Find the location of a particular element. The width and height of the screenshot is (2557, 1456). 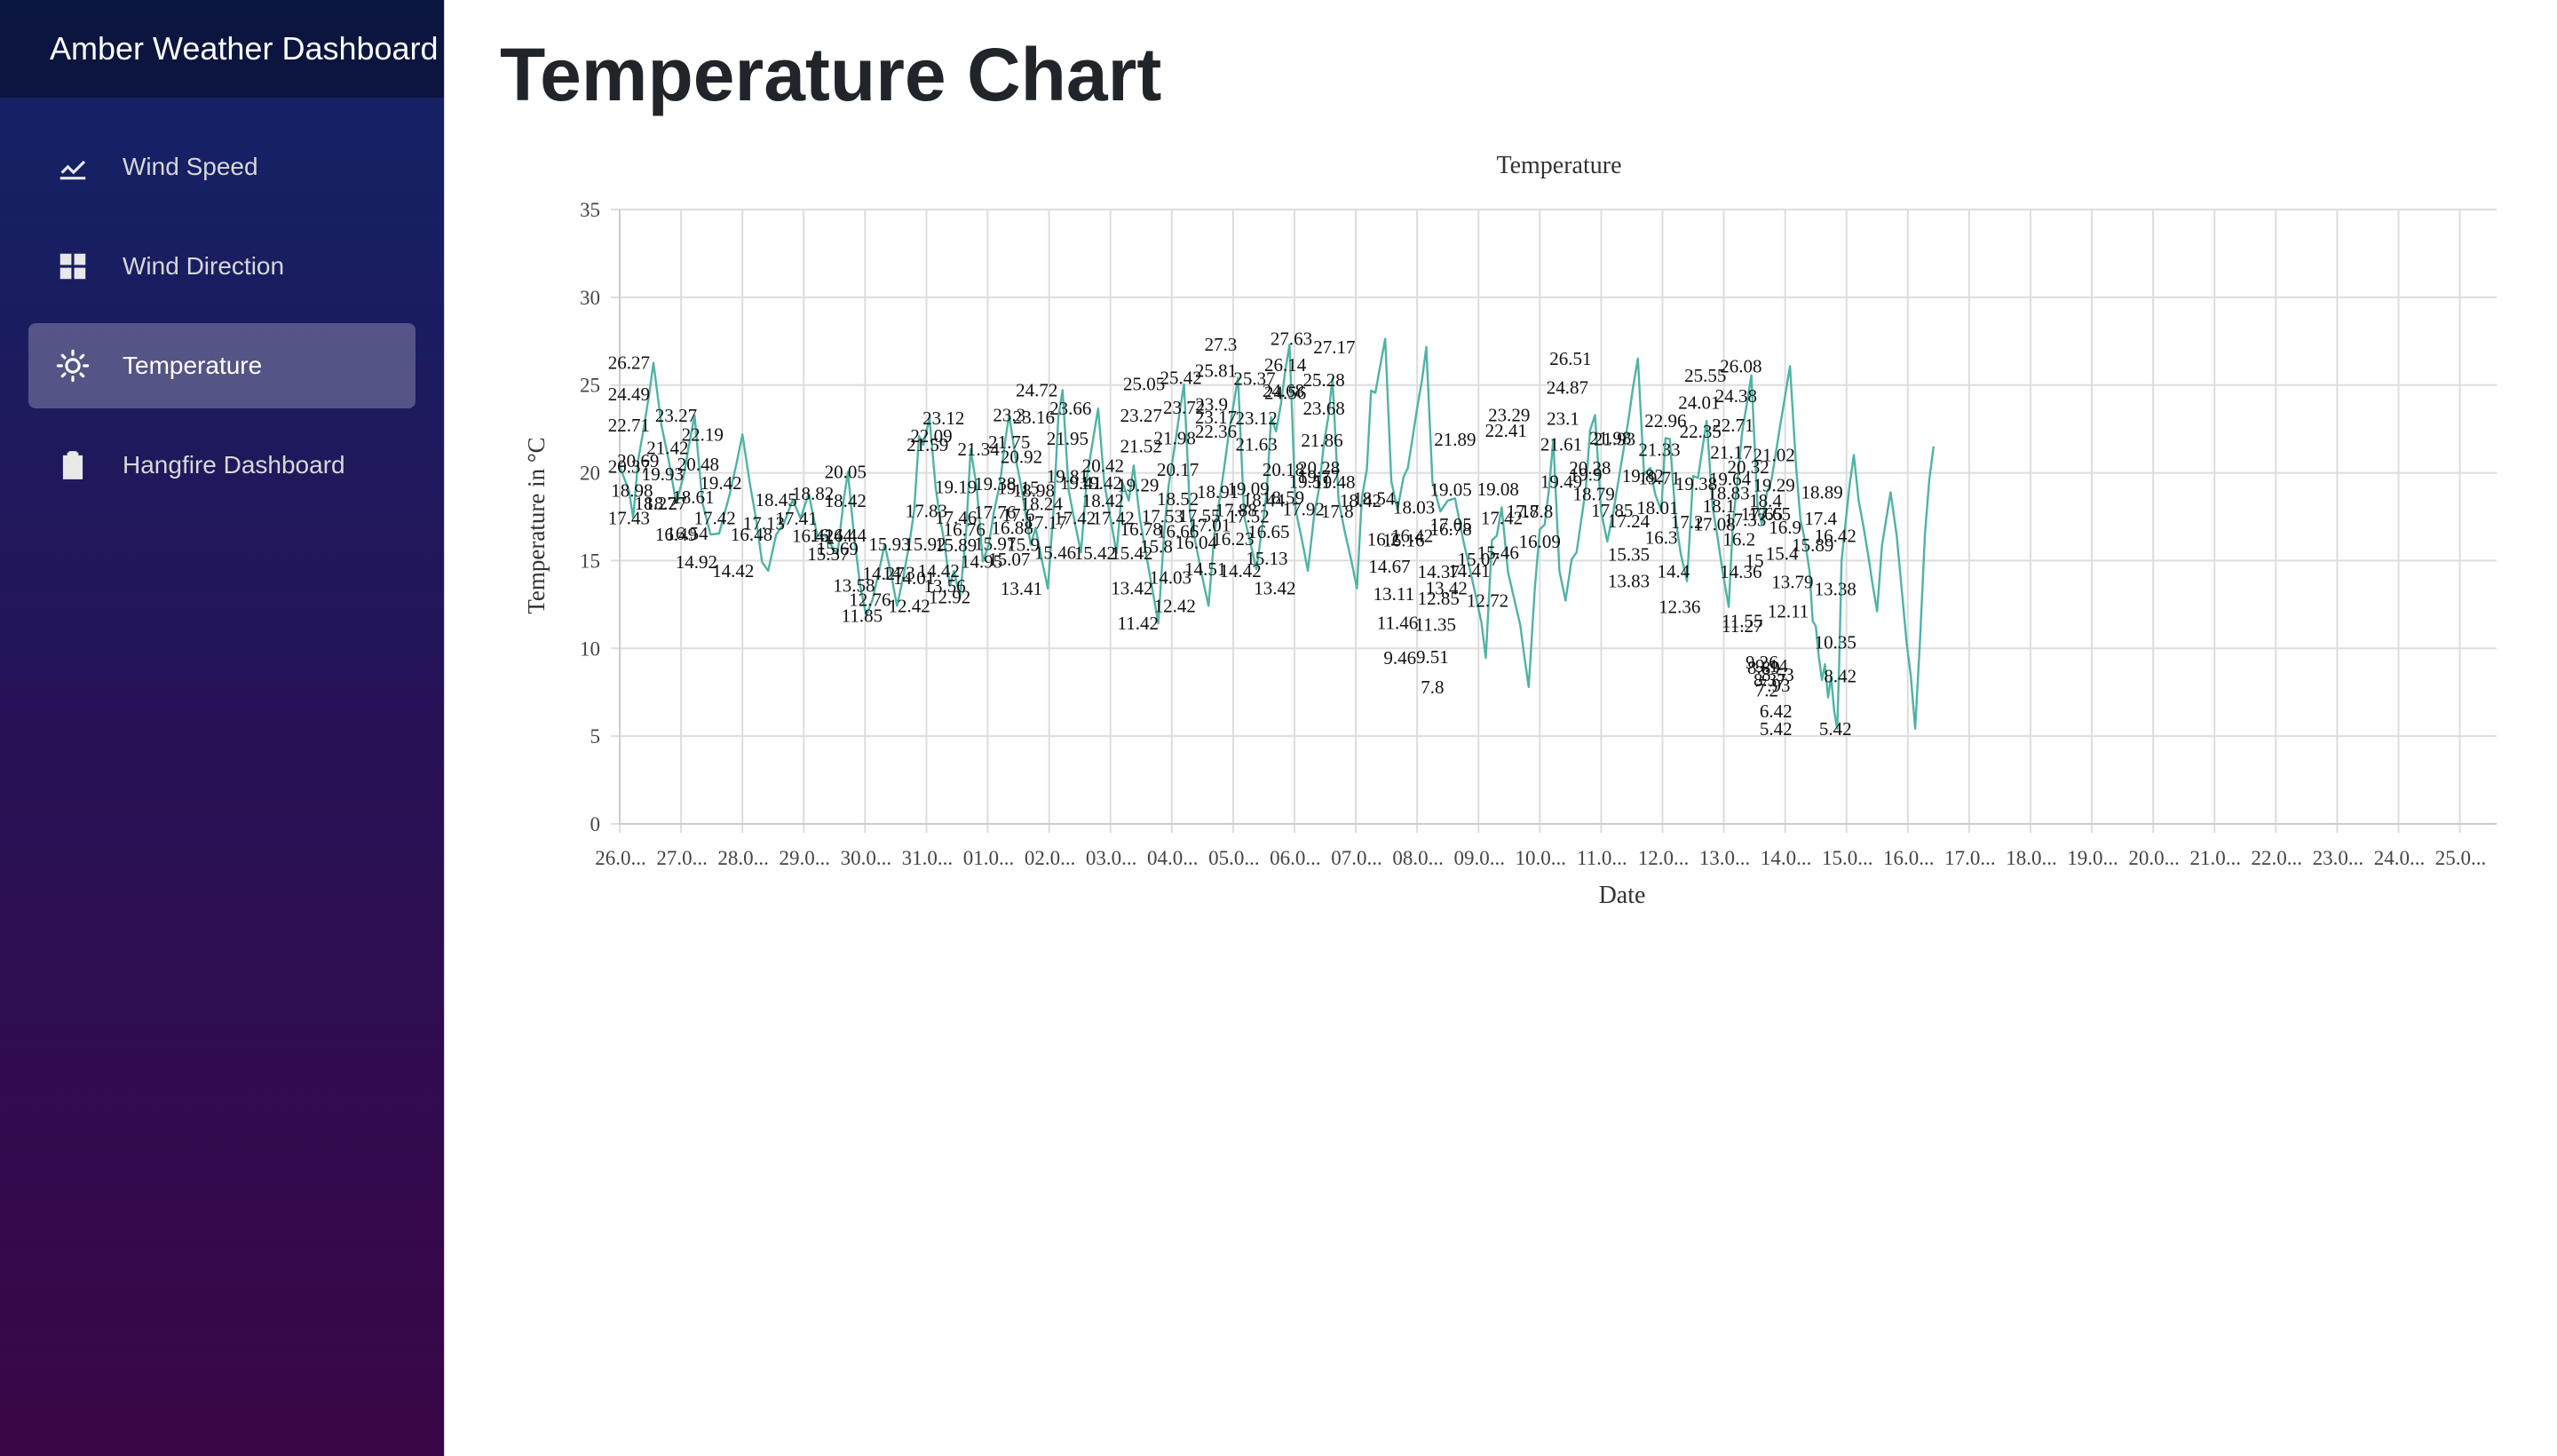

data-label: 18.42 is located at coordinates (1103, 500).